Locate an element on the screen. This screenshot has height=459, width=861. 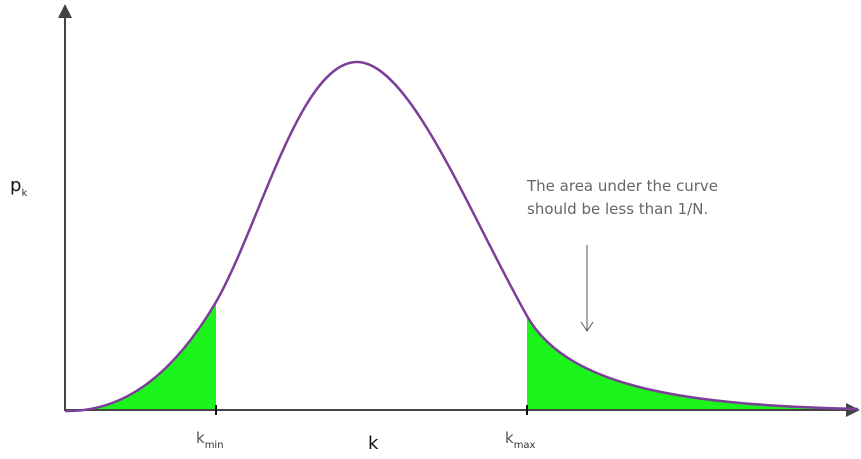
kmin-label: kmin is located at coordinates (210, 440).